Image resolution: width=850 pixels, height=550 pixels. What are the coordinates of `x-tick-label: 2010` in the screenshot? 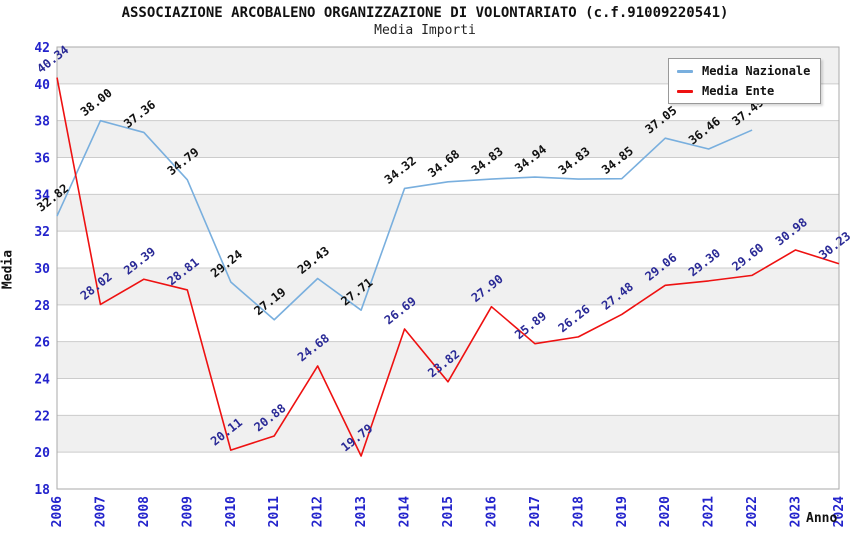 It's located at (231, 511).